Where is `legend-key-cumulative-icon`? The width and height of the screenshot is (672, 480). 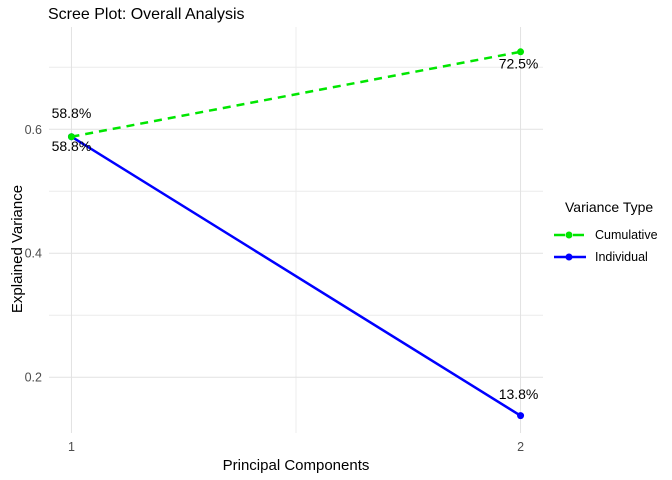
legend-key-cumulative-icon is located at coordinates (570, 235).